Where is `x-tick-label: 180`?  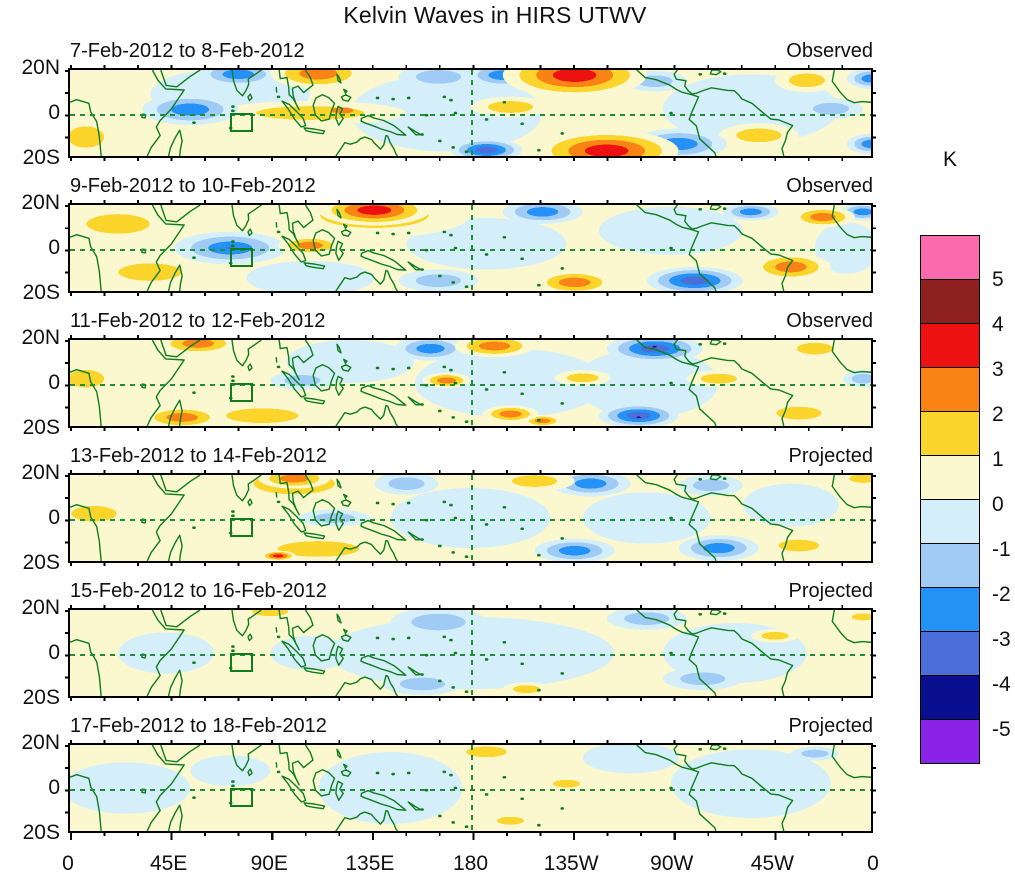 x-tick-label: 180 is located at coordinates (470, 863).